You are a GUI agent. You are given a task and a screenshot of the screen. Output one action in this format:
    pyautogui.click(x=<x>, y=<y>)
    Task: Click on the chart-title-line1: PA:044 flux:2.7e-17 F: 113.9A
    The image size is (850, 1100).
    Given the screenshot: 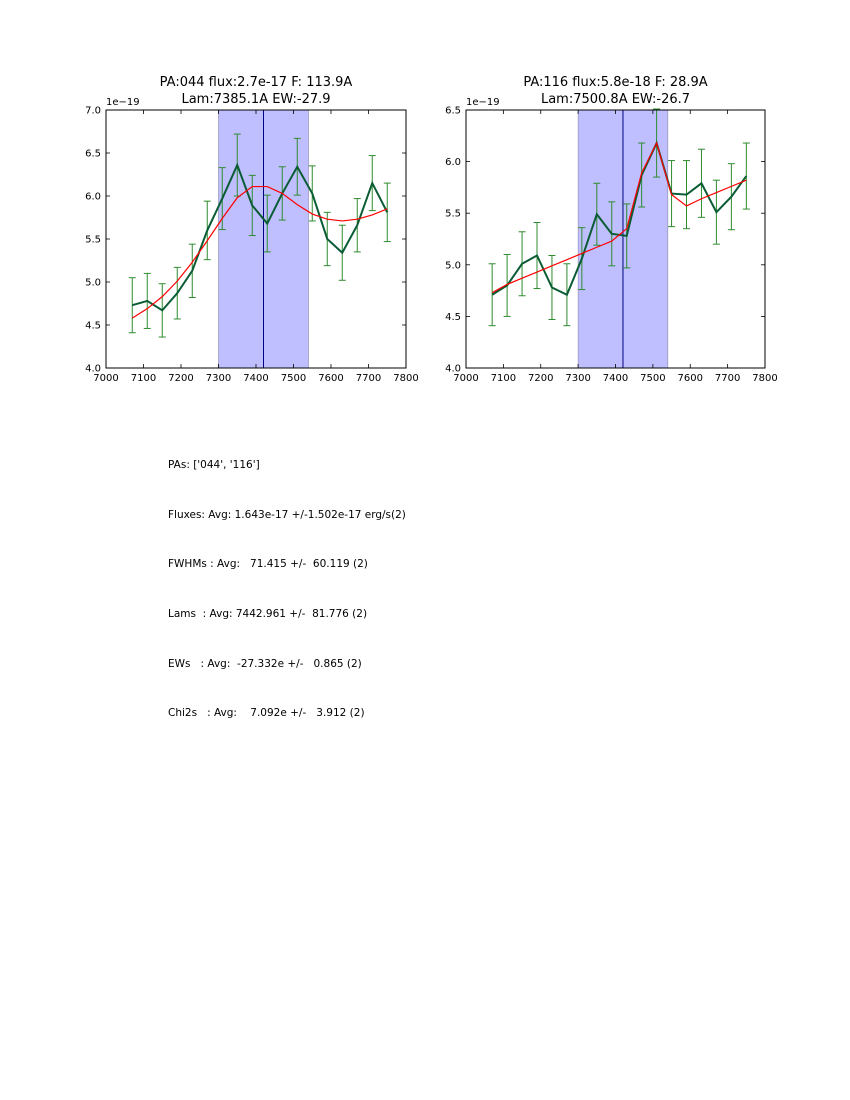 What is the action you would take?
    pyautogui.click(x=256, y=82)
    